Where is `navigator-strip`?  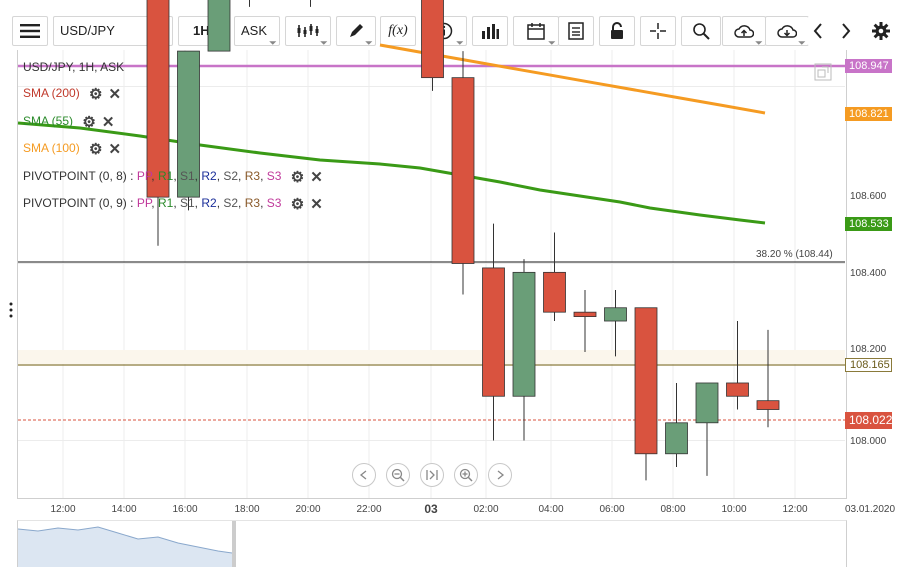 navigator-strip is located at coordinates (432, 543).